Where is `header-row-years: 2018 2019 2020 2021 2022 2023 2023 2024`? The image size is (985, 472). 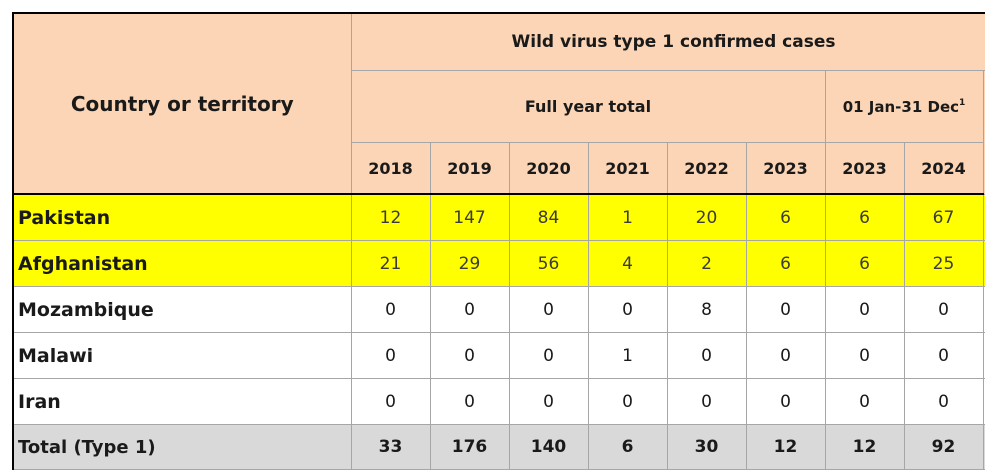
header-row-years: 2018 2019 2020 2021 2022 2023 2023 2024 is located at coordinates (499, 168).